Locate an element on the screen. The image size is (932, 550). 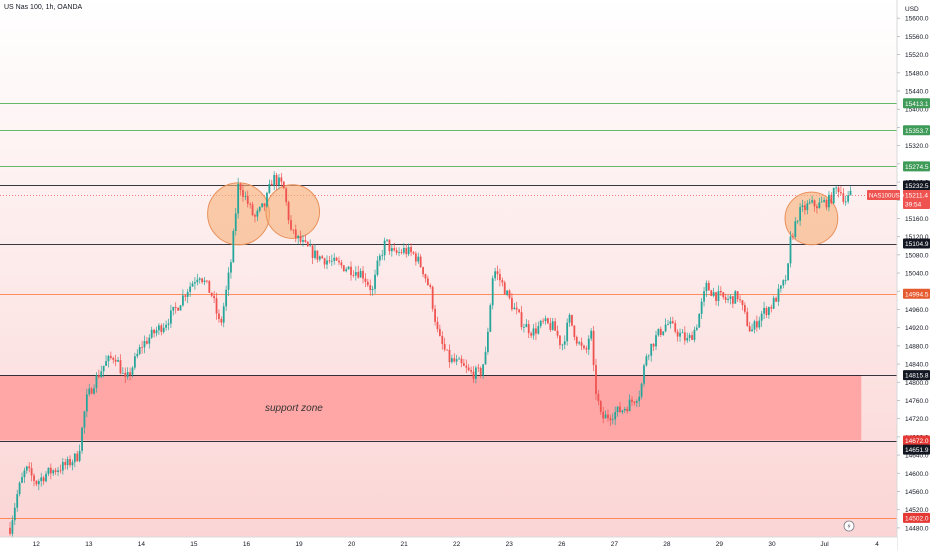
x-tick-label: 16 is located at coordinates (247, 544).